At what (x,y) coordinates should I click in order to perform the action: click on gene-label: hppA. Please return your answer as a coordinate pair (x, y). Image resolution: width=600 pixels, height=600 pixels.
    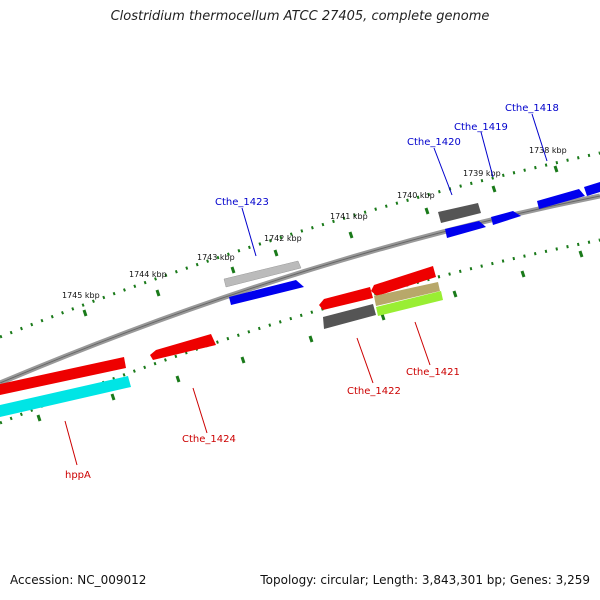
    Looking at the image, I should click on (78, 475).